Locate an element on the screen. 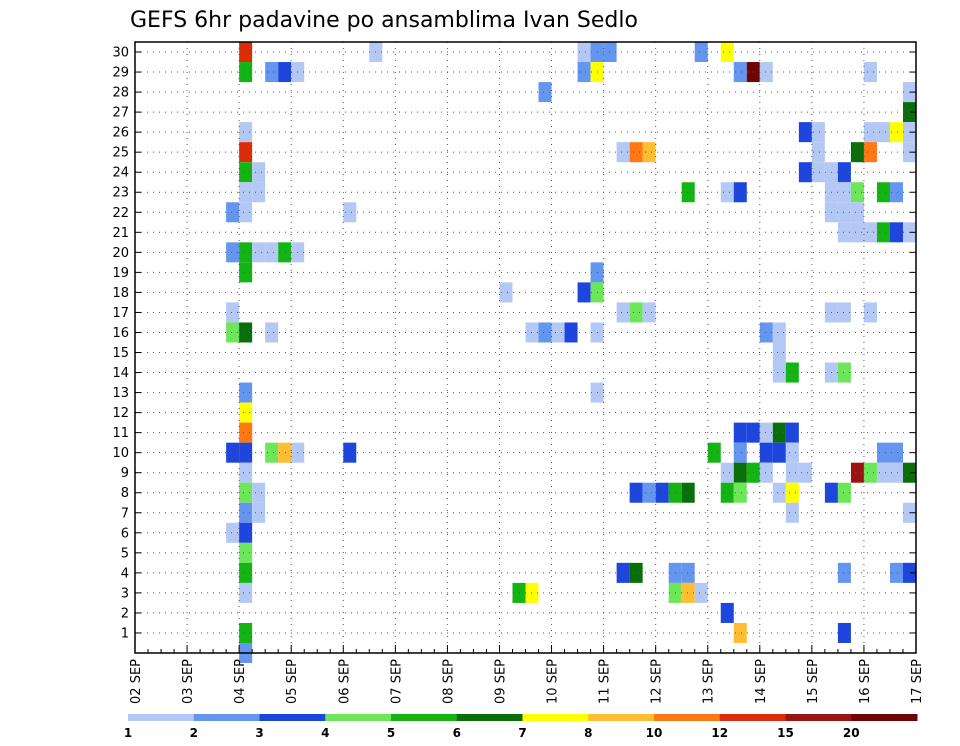 This screenshot has width=960, height=746. x-tick-label: 10 SEP is located at coordinates (553, 681).